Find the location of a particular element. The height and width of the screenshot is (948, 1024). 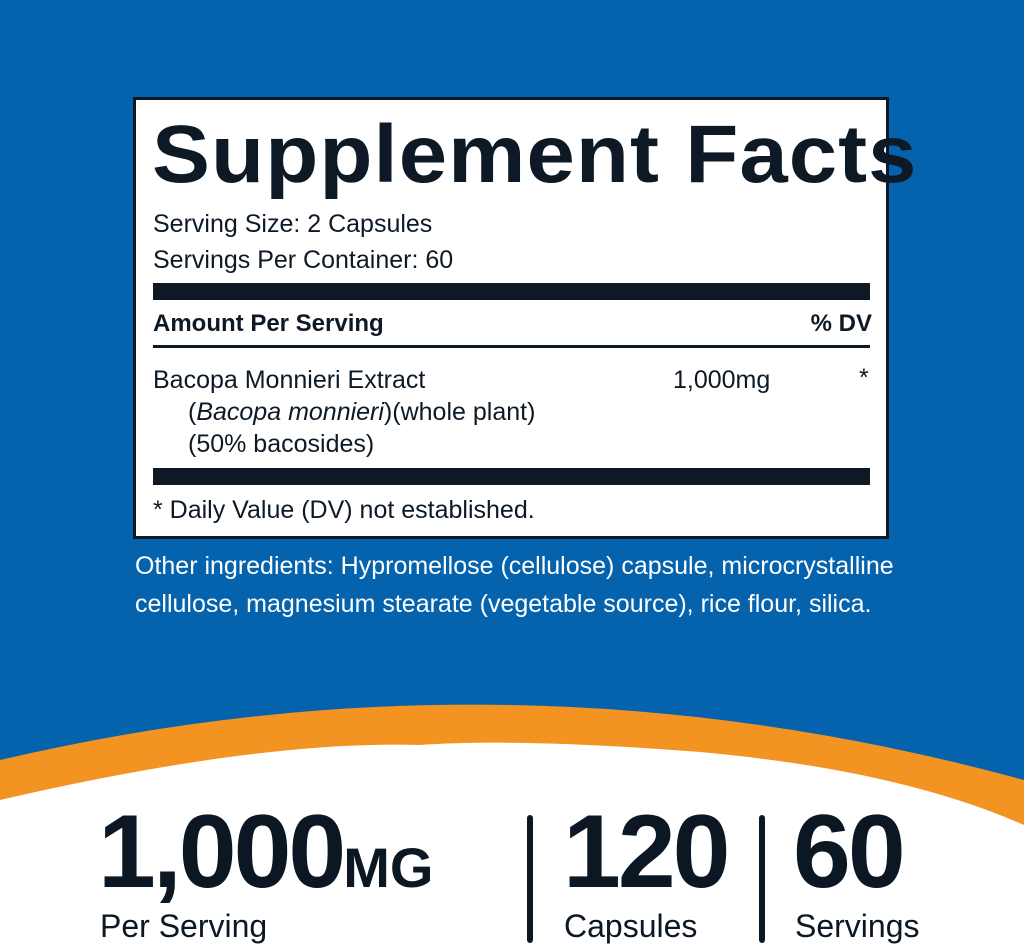

dose-unit: MG is located at coordinates (388, 867).